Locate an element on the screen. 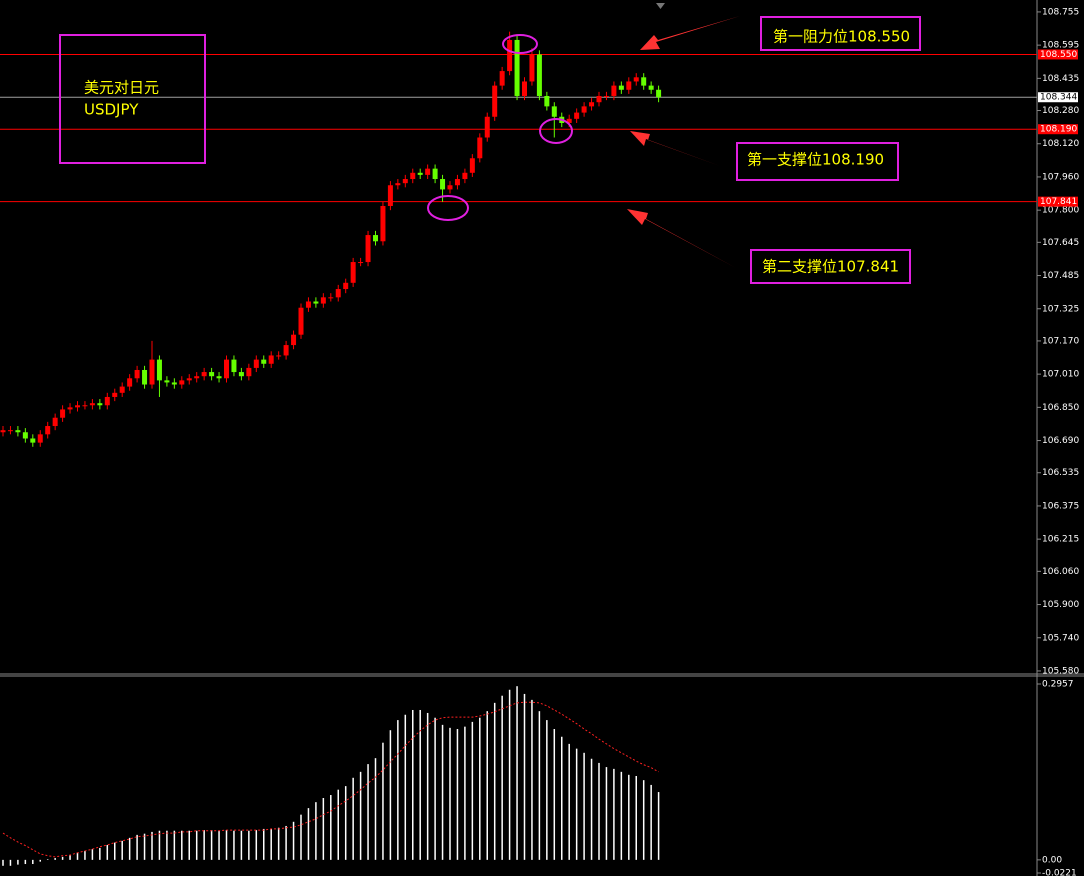 This screenshot has width=1084, height=876. y-tick-label: 106.060 is located at coordinates (1060, 572).